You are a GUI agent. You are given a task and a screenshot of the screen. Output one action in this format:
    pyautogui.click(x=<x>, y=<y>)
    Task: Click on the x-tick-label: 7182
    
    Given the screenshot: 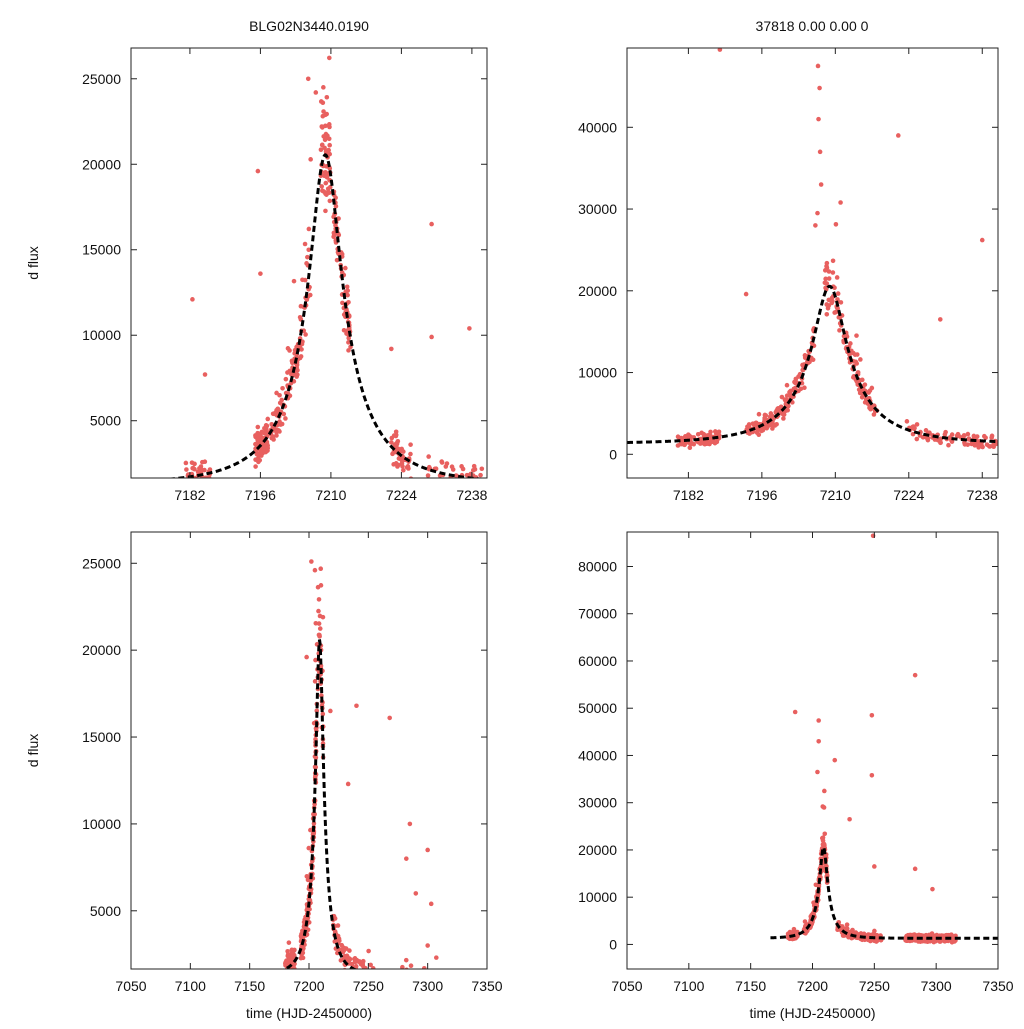 What is the action you would take?
    pyautogui.click(x=189, y=495)
    